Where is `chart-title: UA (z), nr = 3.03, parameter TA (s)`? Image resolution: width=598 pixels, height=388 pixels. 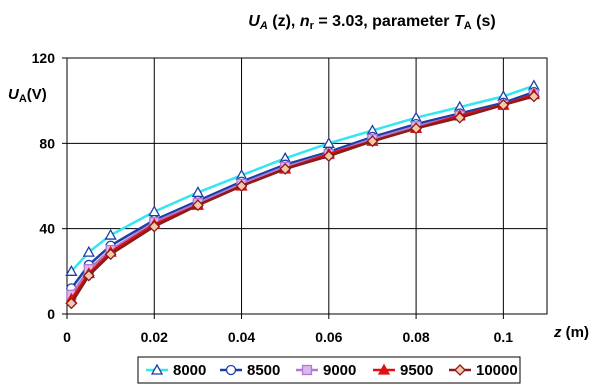 chart-title: UA (z), nr = 3.03, parameter TA (s) is located at coordinates (371, 22).